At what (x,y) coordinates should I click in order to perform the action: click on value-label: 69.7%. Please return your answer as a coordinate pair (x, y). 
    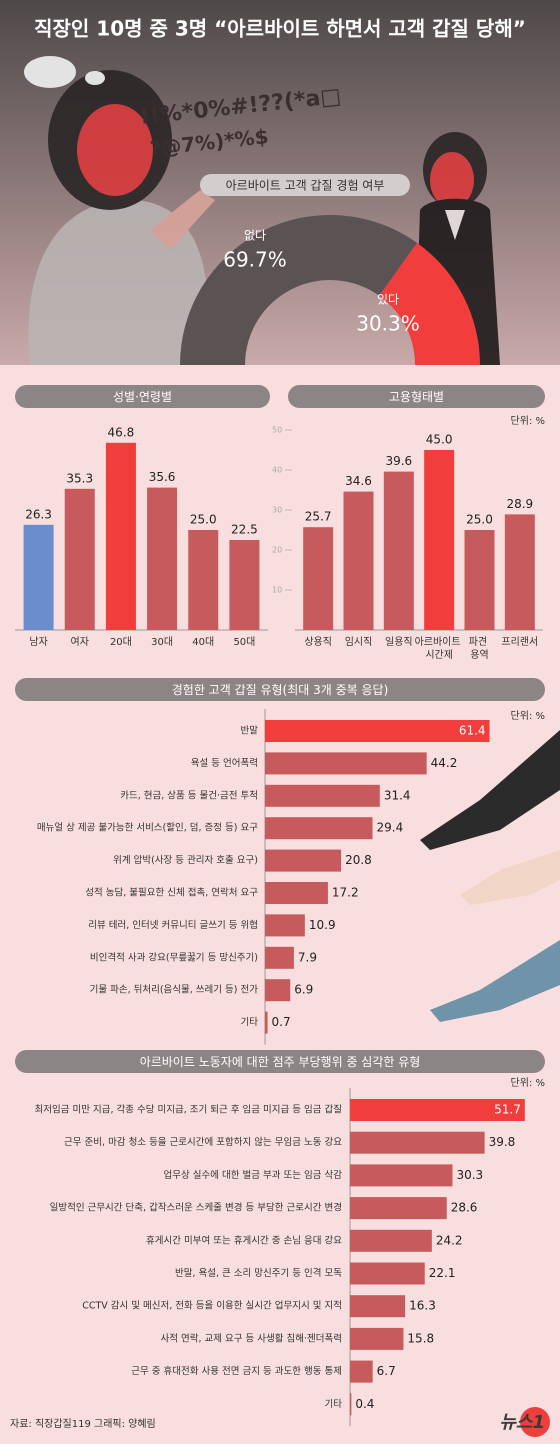
    Looking at the image, I should click on (255, 260).